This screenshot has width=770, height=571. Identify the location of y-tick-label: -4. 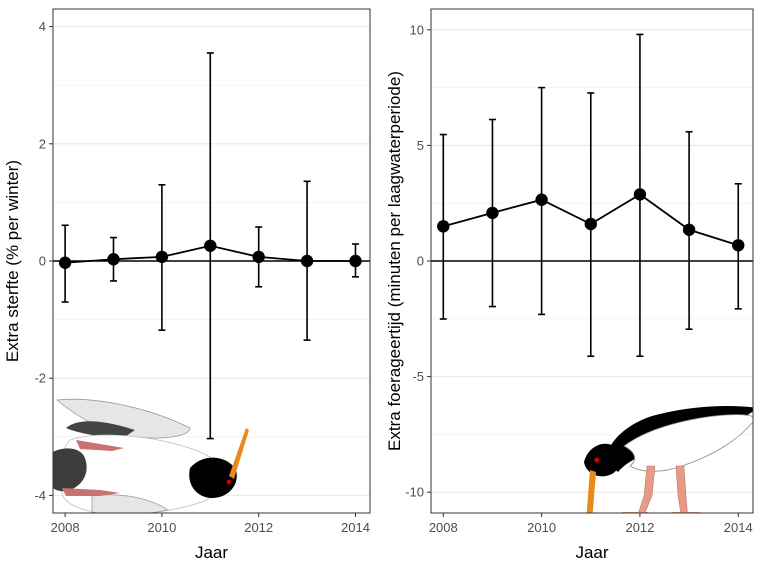
(40, 495).